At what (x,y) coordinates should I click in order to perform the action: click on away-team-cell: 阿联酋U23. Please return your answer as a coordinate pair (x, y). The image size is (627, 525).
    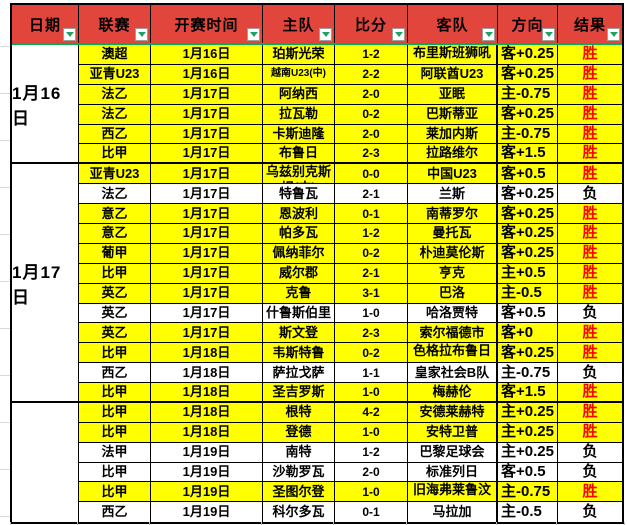
    Looking at the image, I should click on (453, 74).